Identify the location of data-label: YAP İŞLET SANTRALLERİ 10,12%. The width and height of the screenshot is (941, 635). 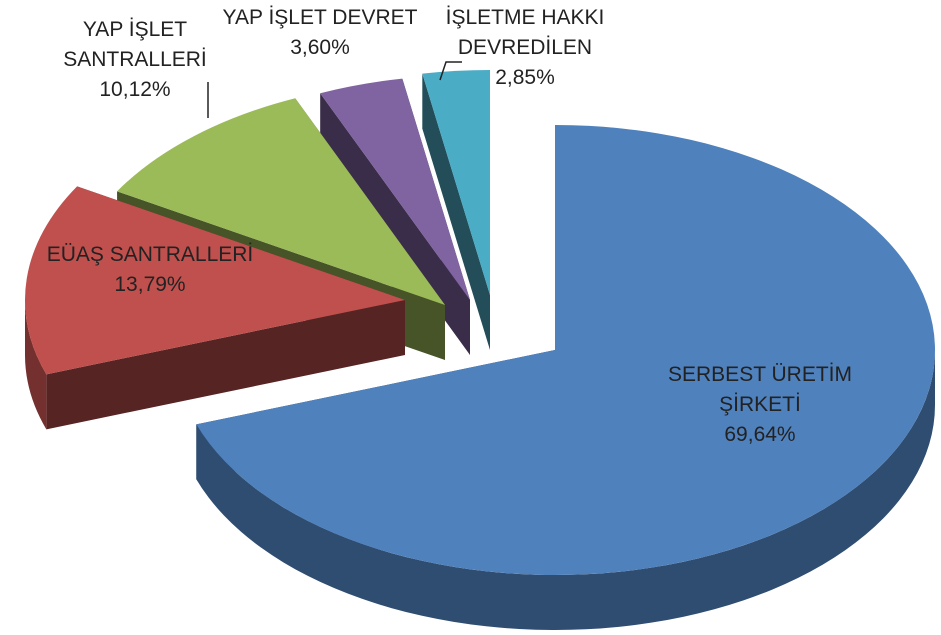
(135, 60).